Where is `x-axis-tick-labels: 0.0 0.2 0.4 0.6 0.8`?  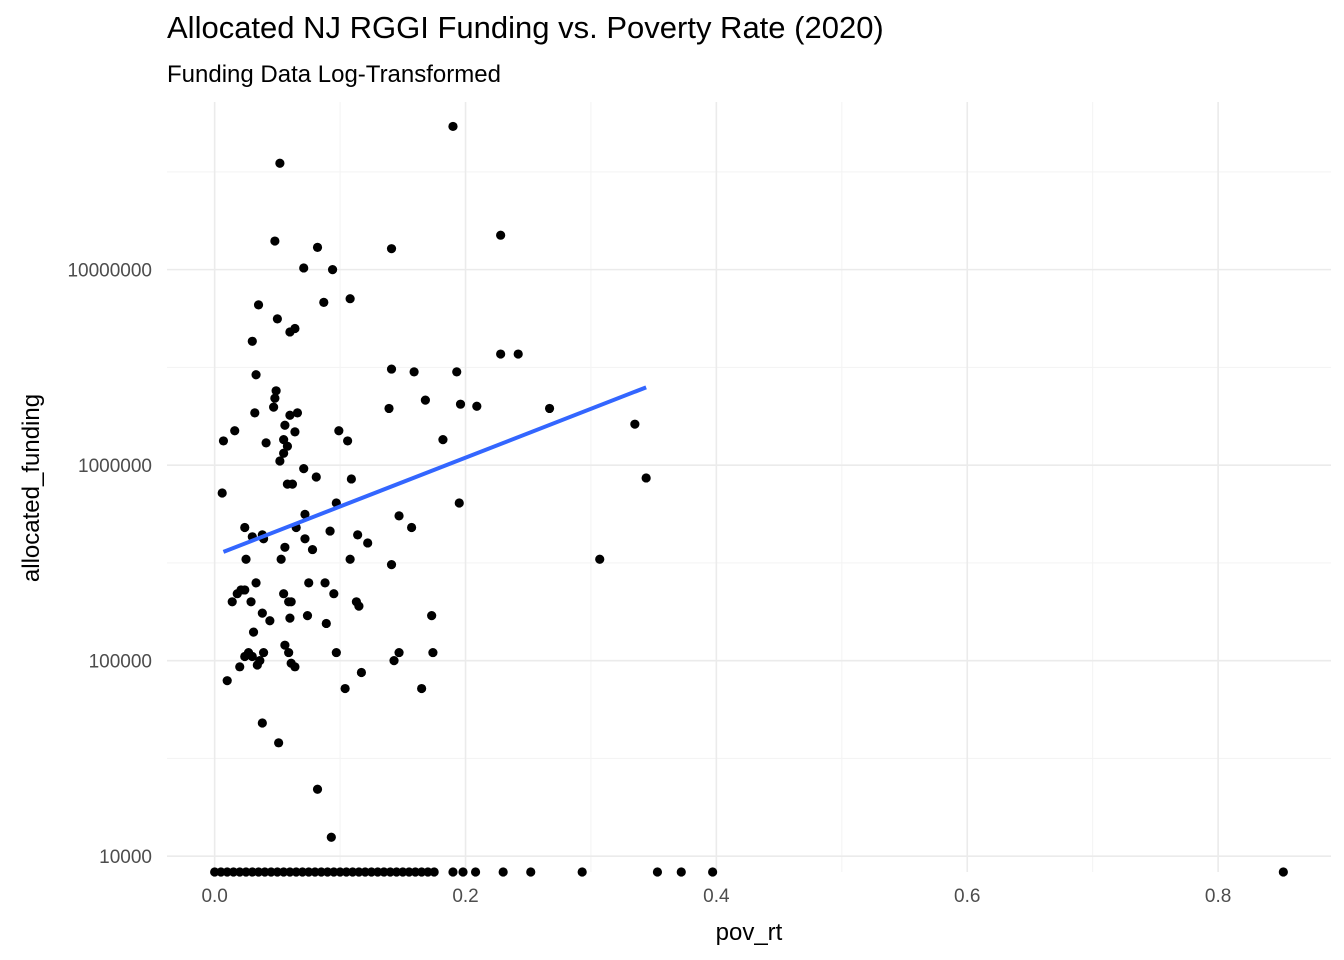
x-axis-tick-labels: 0.0 0.2 0.4 0.6 0.8 is located at coordinates (716, 896).